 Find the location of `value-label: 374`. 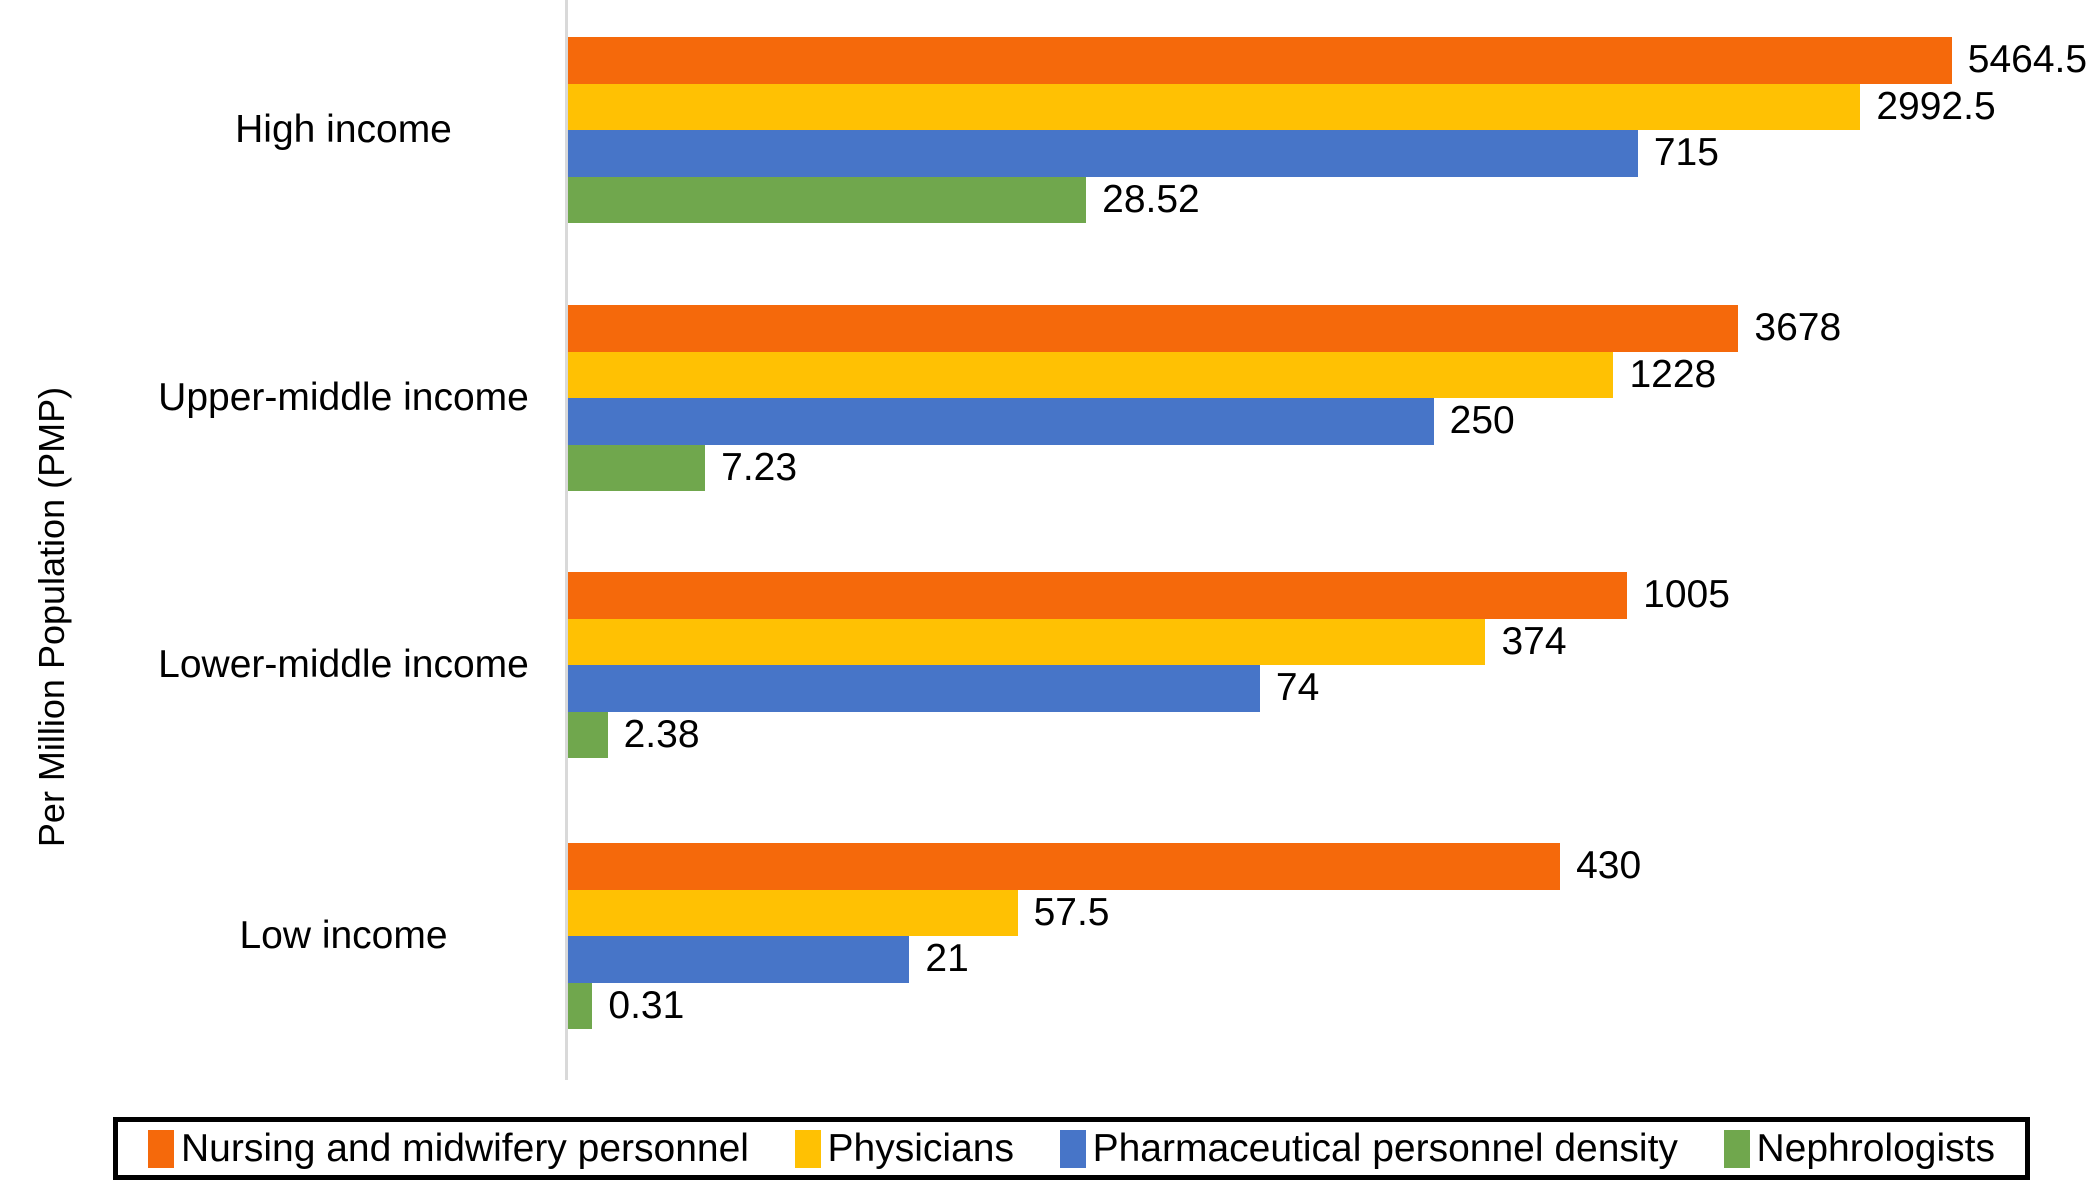

value-label: 374 is located at coordinates (1534, 641).